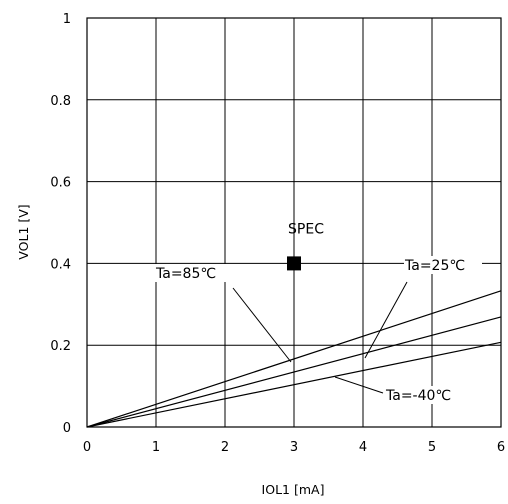 The width and height of the screenshot is (508, 504). What do you see at coordinates (87, 447) in the screenshot?
I see `x-tick-label: 0` at bounding box center [87, 447].